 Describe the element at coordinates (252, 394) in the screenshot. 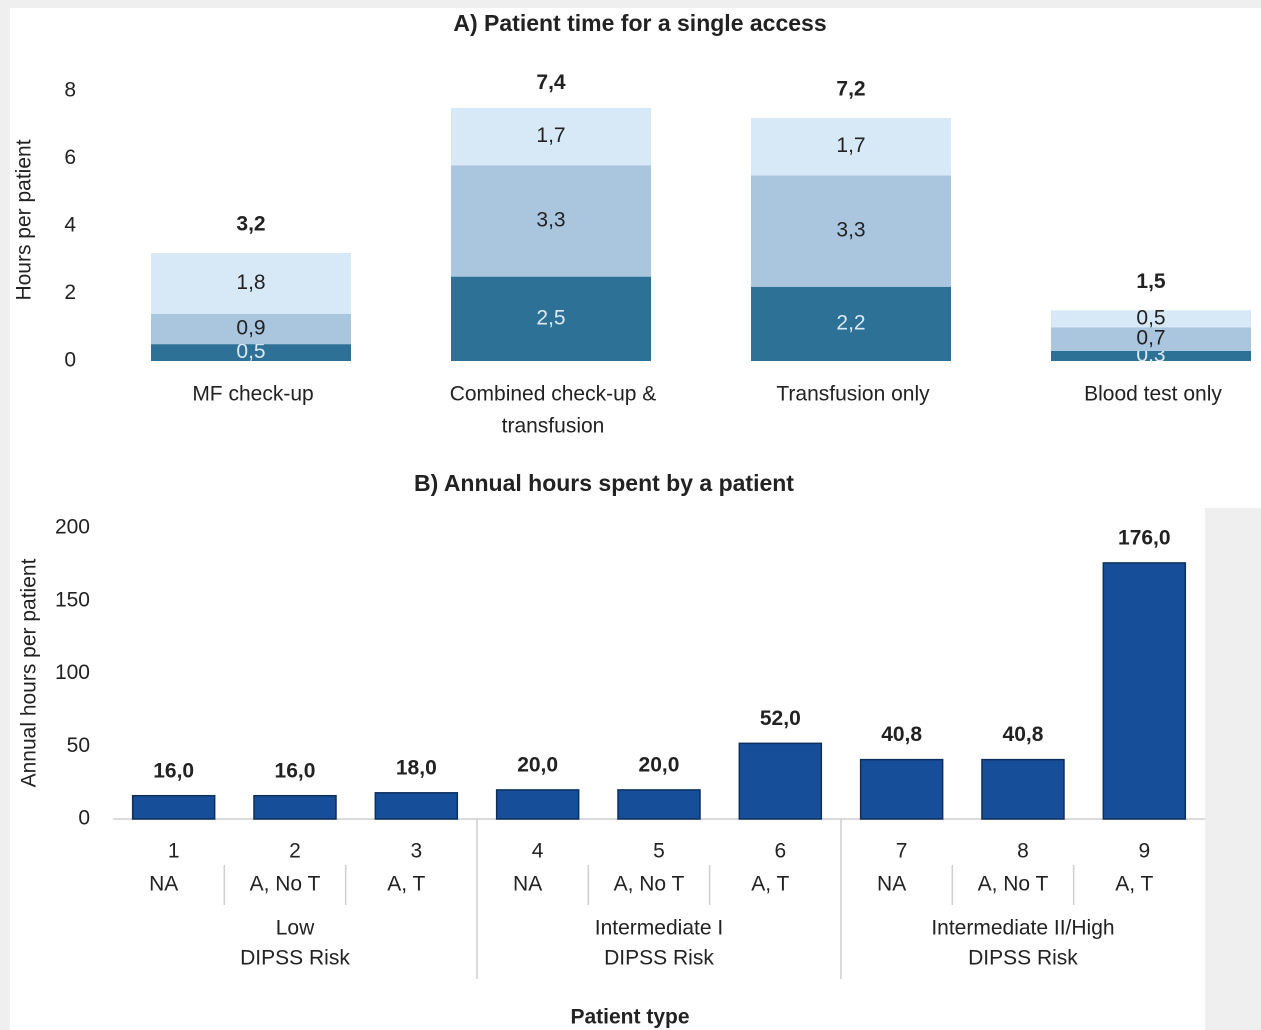

I see `x-tick-label: MF check-up` at that location.